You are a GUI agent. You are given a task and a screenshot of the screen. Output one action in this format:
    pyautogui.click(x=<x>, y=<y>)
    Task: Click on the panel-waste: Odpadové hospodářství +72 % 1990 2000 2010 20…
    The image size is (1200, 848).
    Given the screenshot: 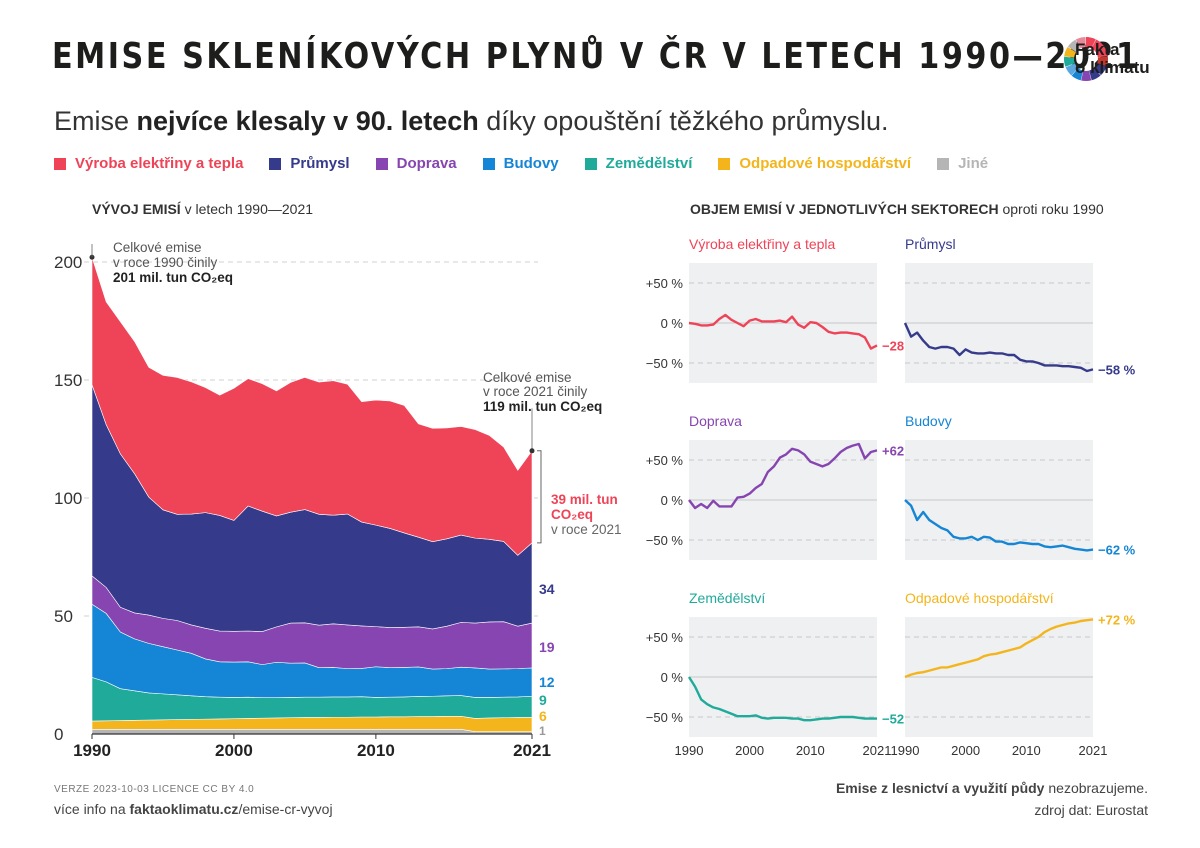 What is the action you would take?
    pyautogui.click(x=1013, y=674)
    